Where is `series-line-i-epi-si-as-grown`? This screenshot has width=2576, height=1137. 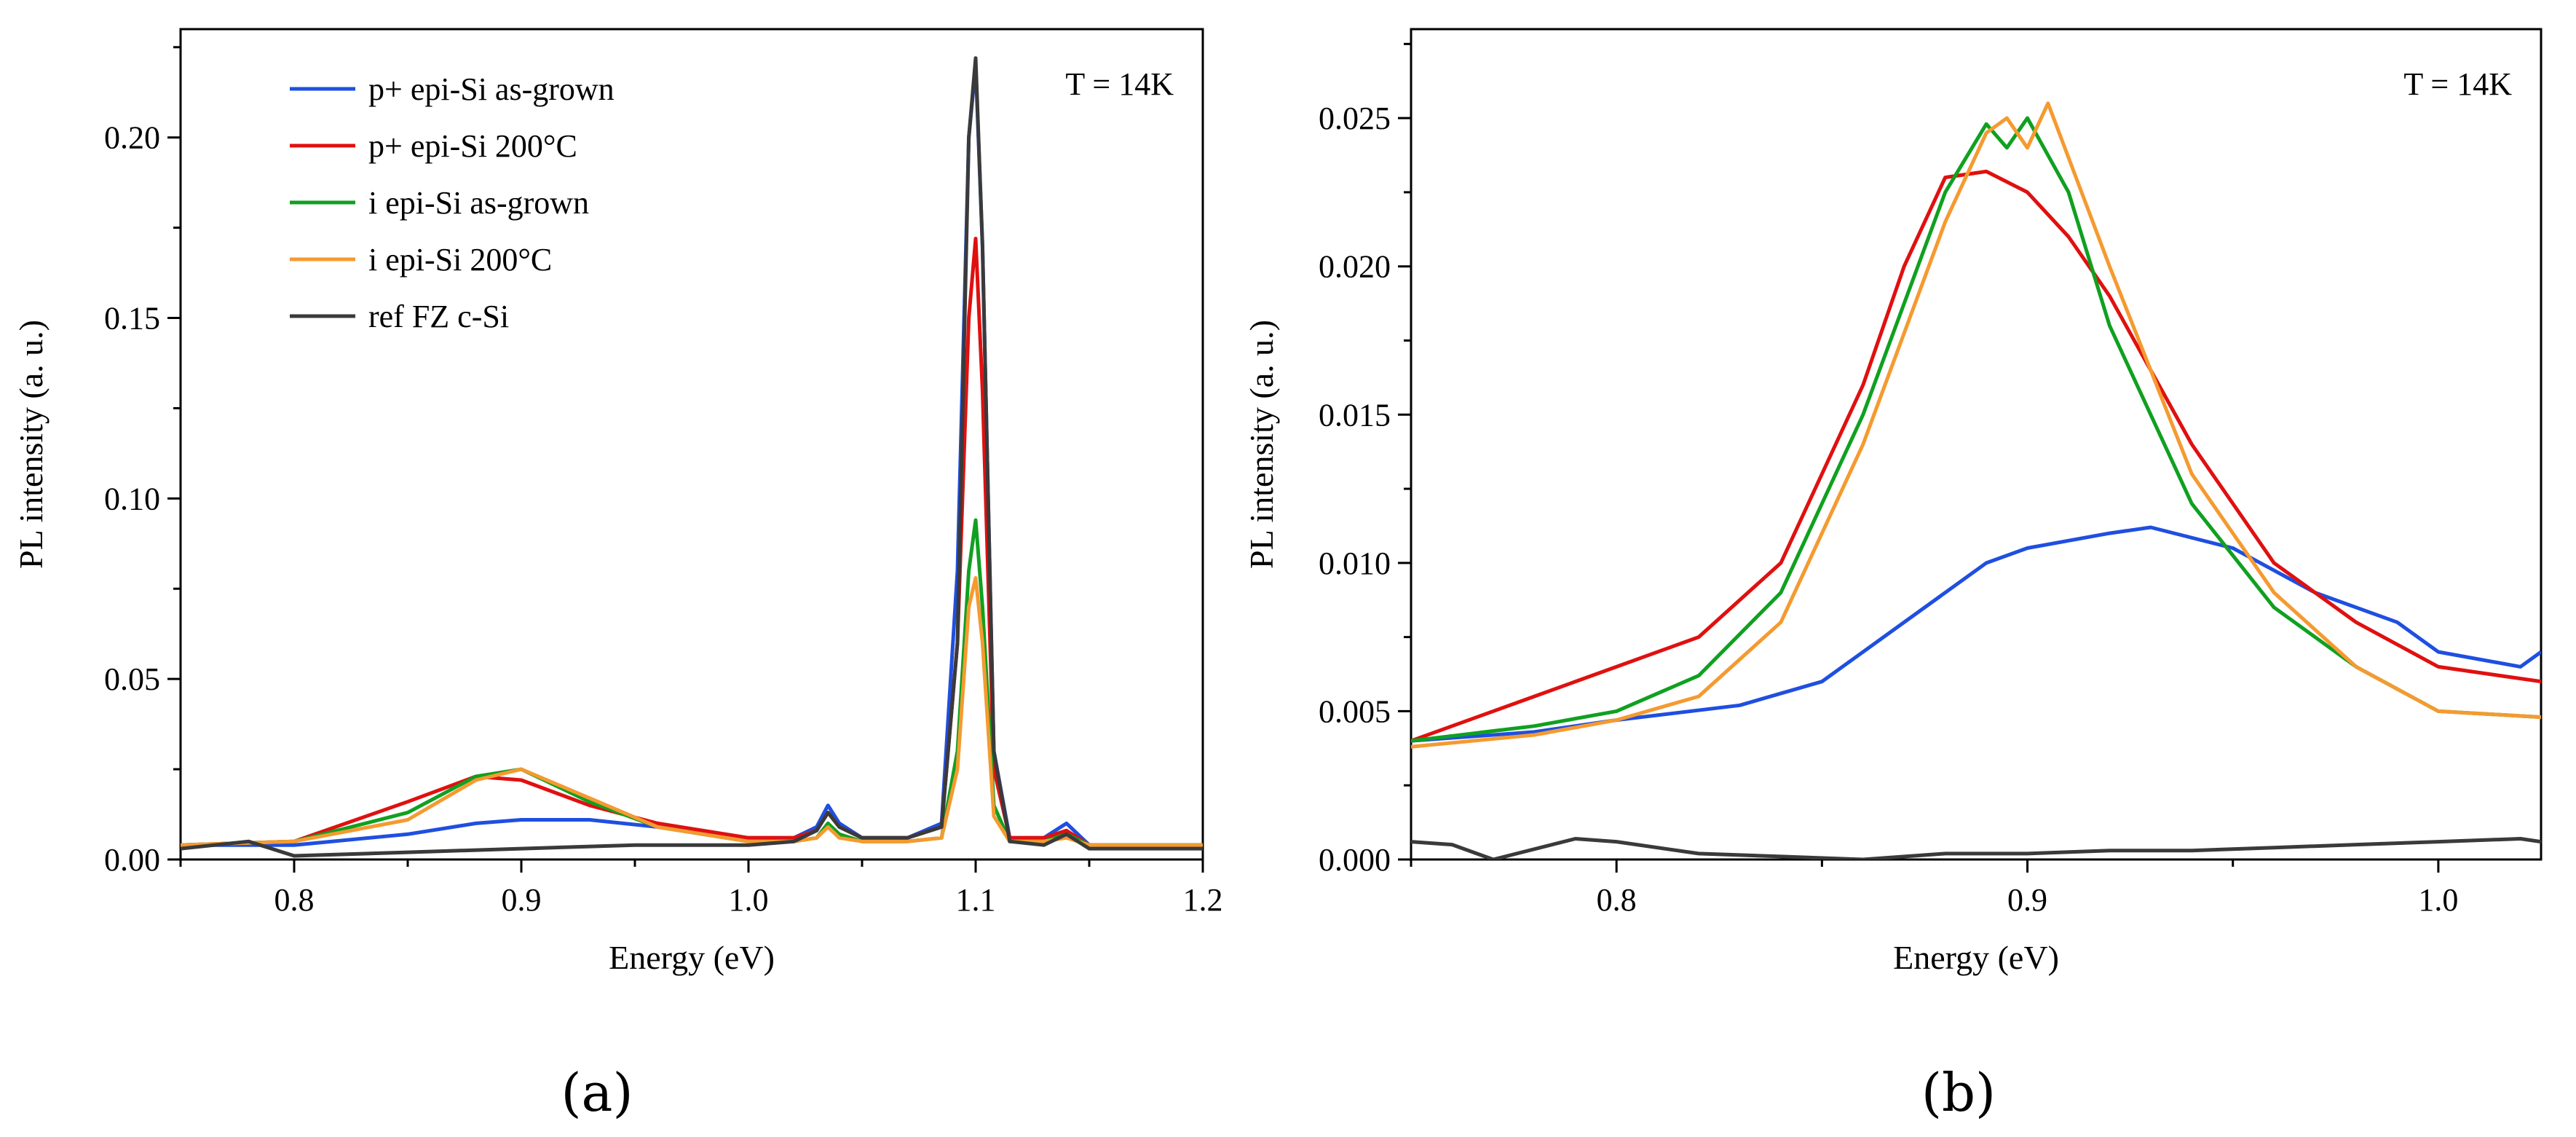 series-line-i-epi-si-as-grown is located at coordinates (692, 682).